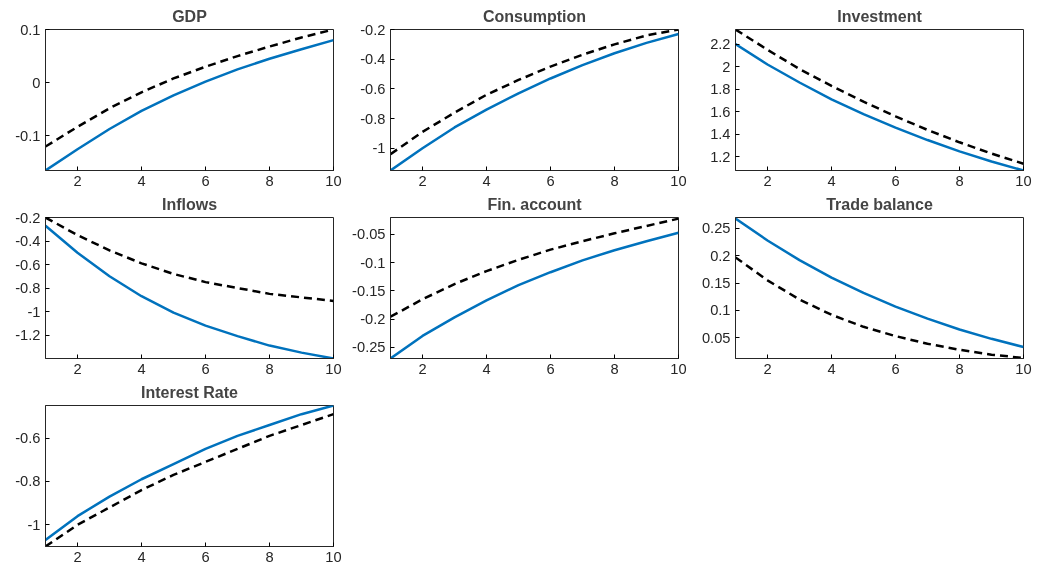 The width and height of the screenshot is (1050, 572). Describe the element at coordinates (720, 255) in the screenshot. I see `y-tick-label: 0.2` at that location.